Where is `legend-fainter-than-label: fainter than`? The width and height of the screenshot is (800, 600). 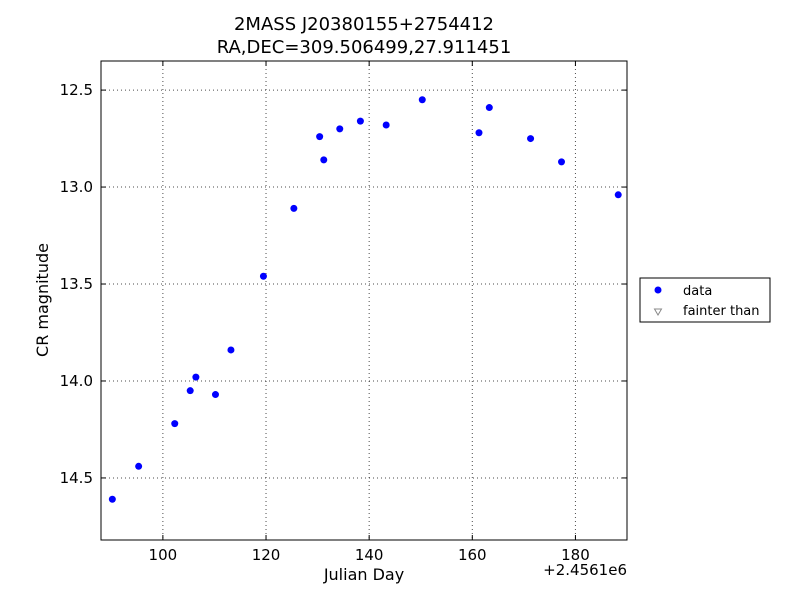 legend-fainter-than-label: fainter than is located at coordinates (721, 311).